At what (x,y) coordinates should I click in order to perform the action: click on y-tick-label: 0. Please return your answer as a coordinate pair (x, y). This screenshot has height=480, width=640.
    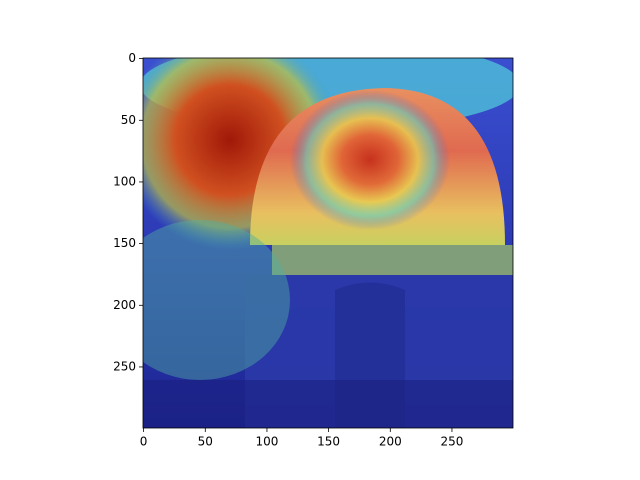
    Looking at the image, I should click on (132, 58).